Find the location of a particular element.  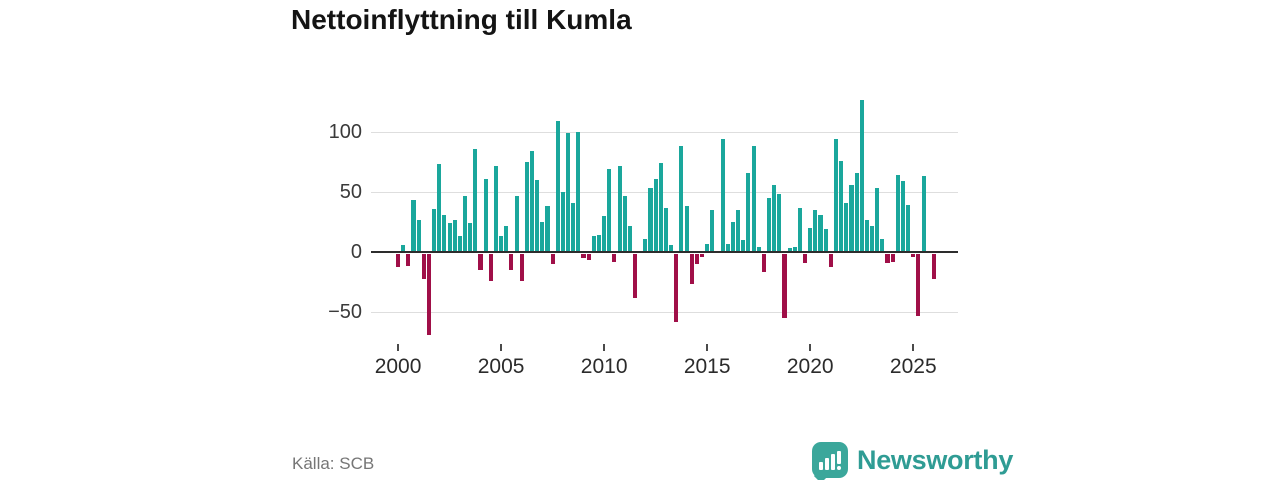

source-note: Källa: SCB is located at coordinates (333, 463).